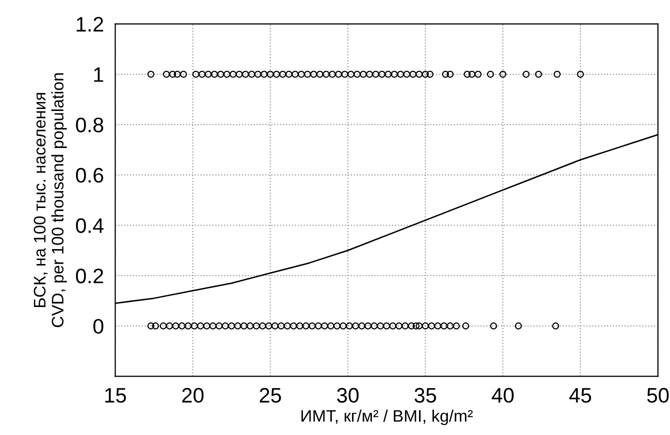 Image resolution: width=670 pixels, height=435 pixels. I want to click on x-tick-label: 45, so click(580, 395).